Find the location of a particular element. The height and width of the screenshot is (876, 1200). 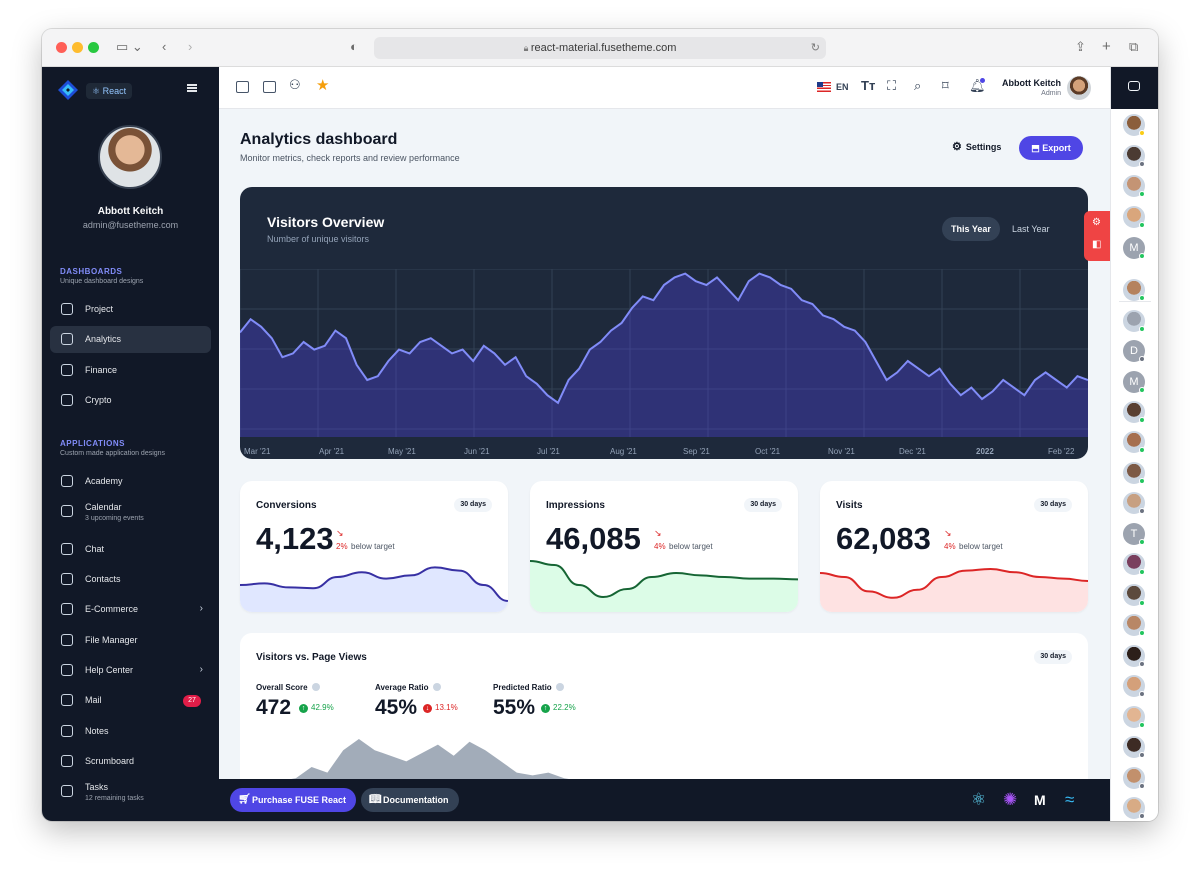

fullscreen-icon: ⛶ is located at coordinates (892, 85).